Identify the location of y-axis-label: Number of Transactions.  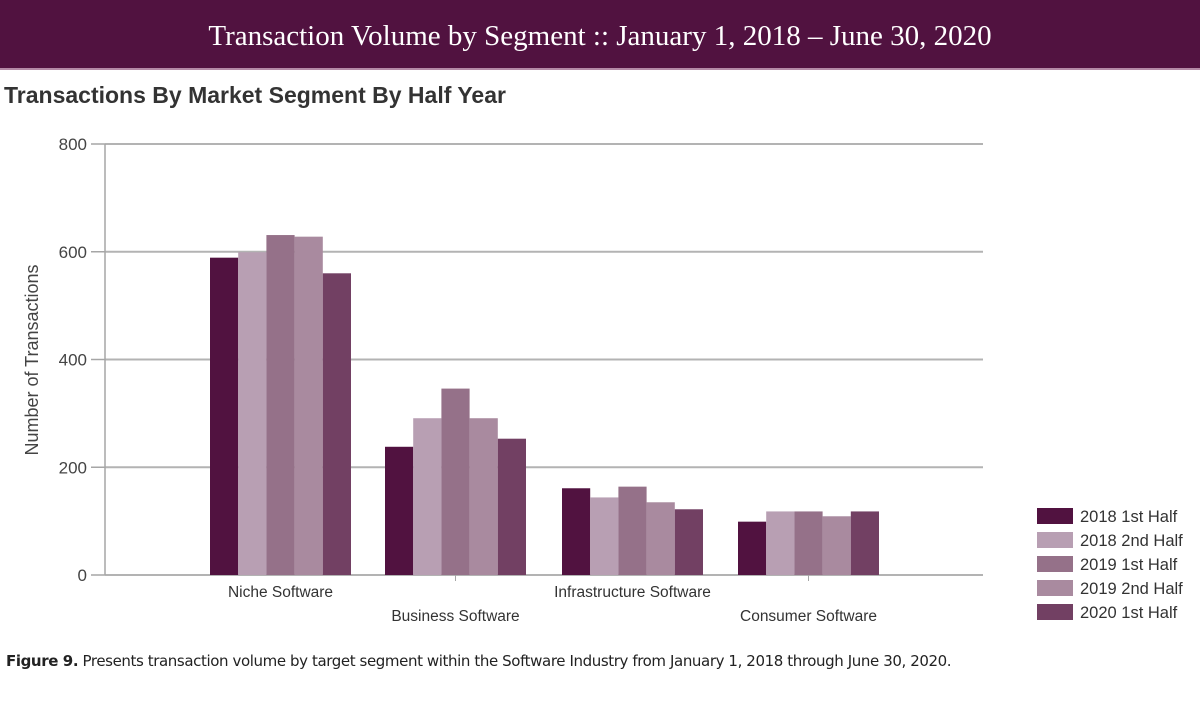
(32, 359).